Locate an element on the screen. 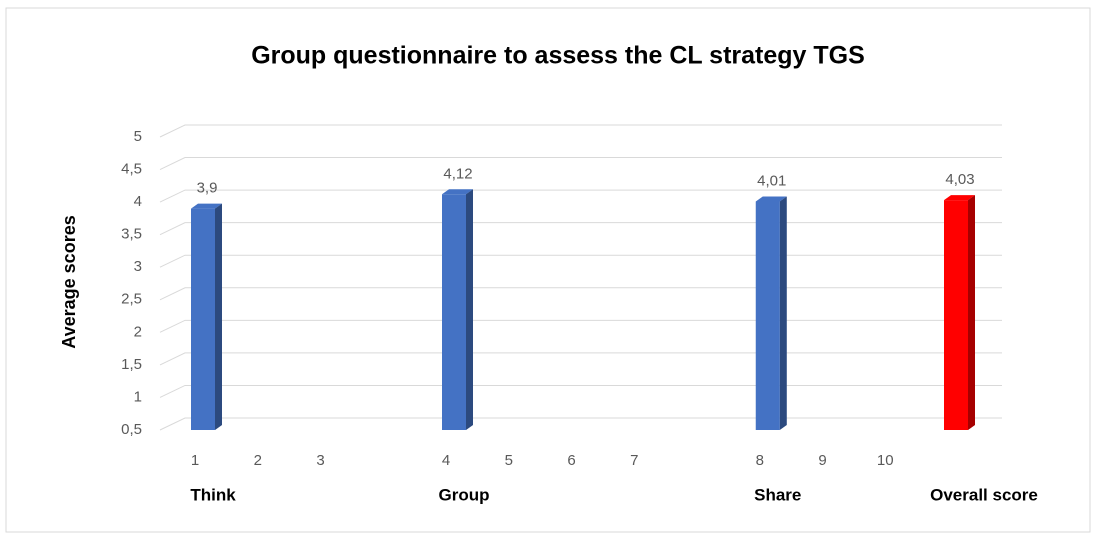 This screenshot has height=535, width=1096. y-tick-label: 3,5 is located at coordinates (131, 234).